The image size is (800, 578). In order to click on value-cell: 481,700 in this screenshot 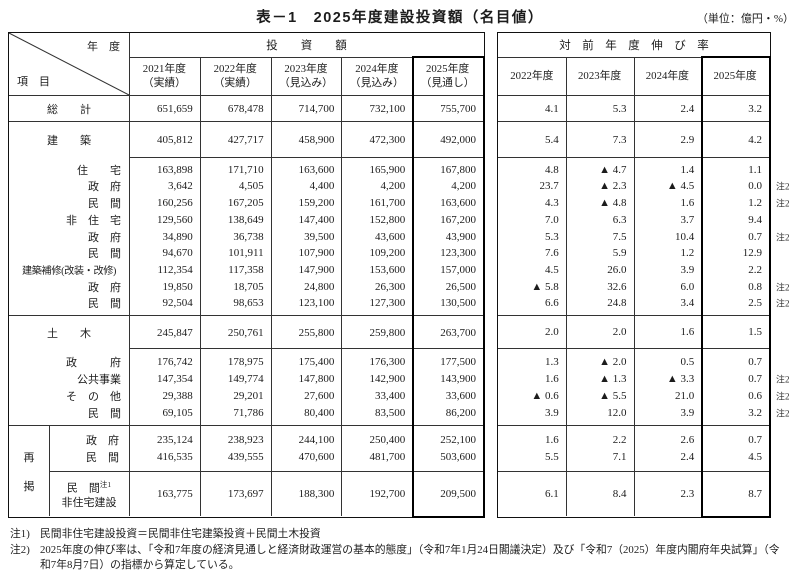, I will do `click(387, 457)`.